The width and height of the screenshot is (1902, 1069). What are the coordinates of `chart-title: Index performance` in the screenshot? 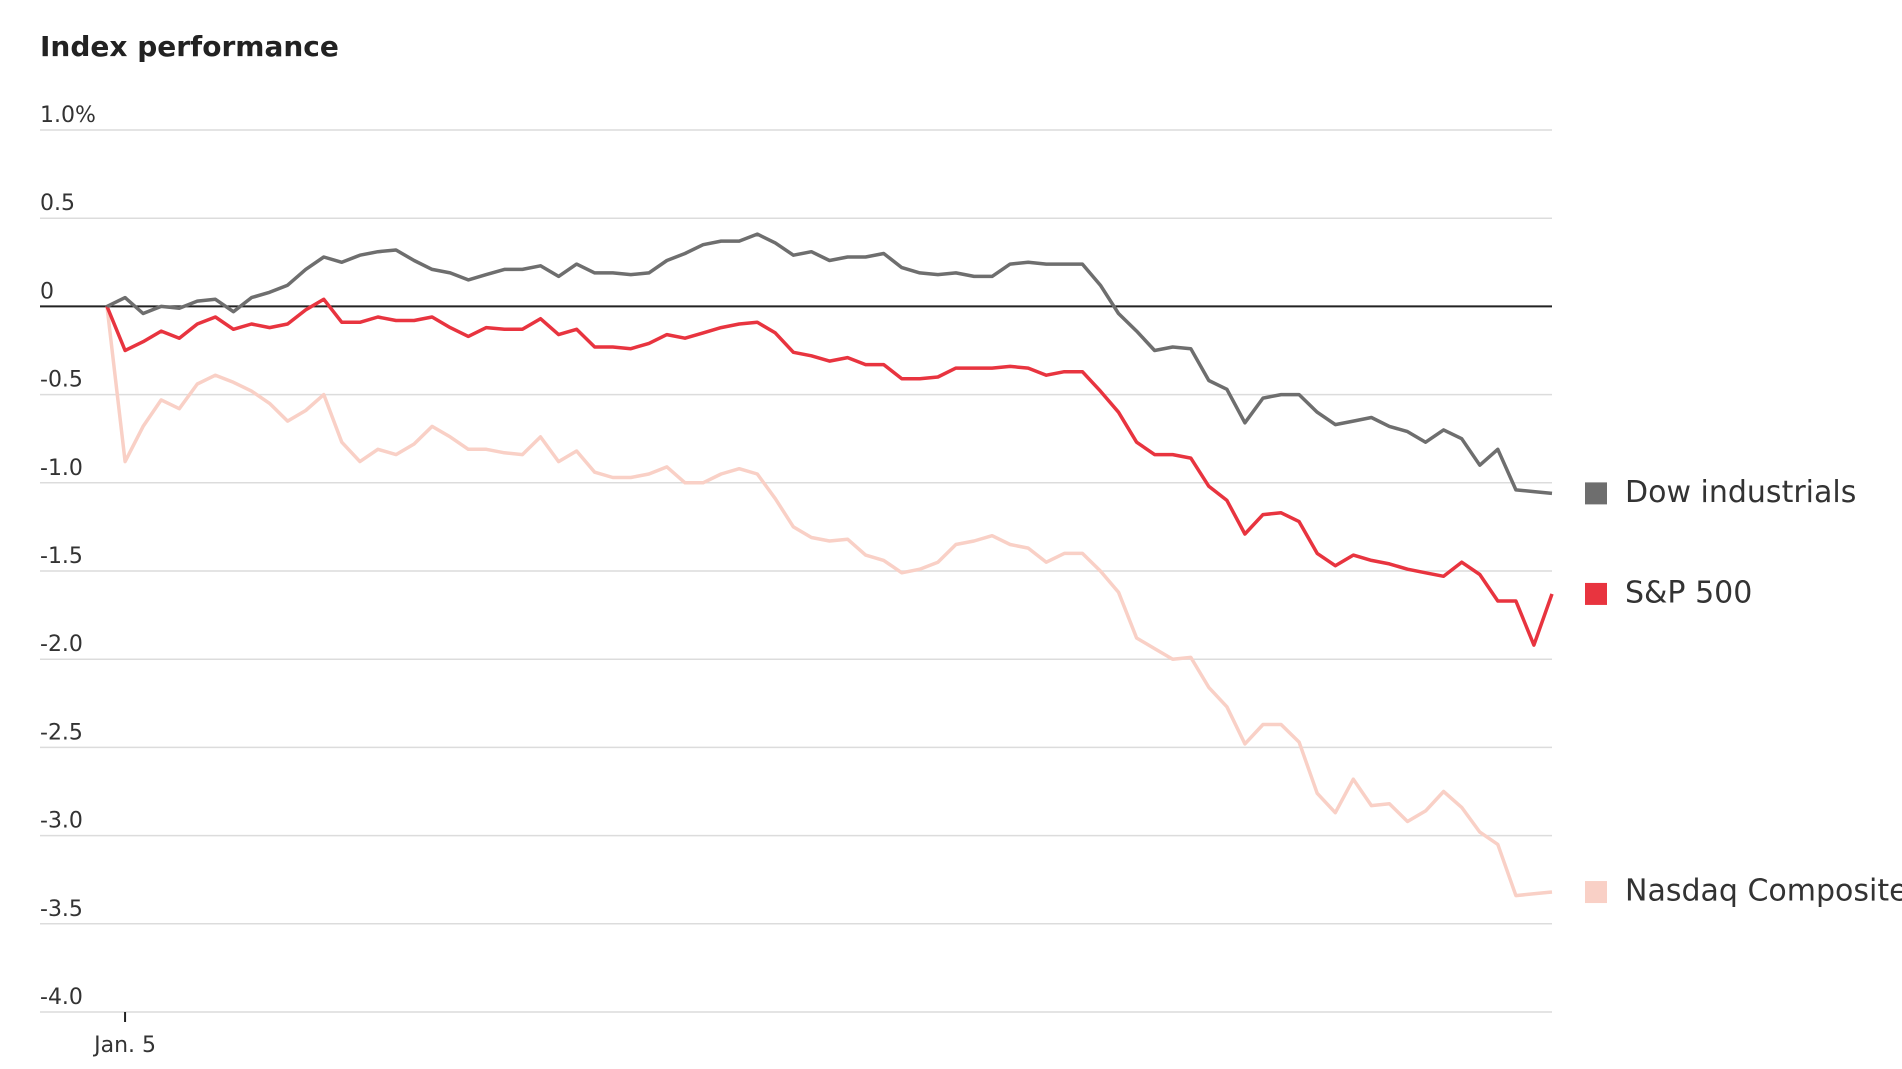 It's located at (189, 46).